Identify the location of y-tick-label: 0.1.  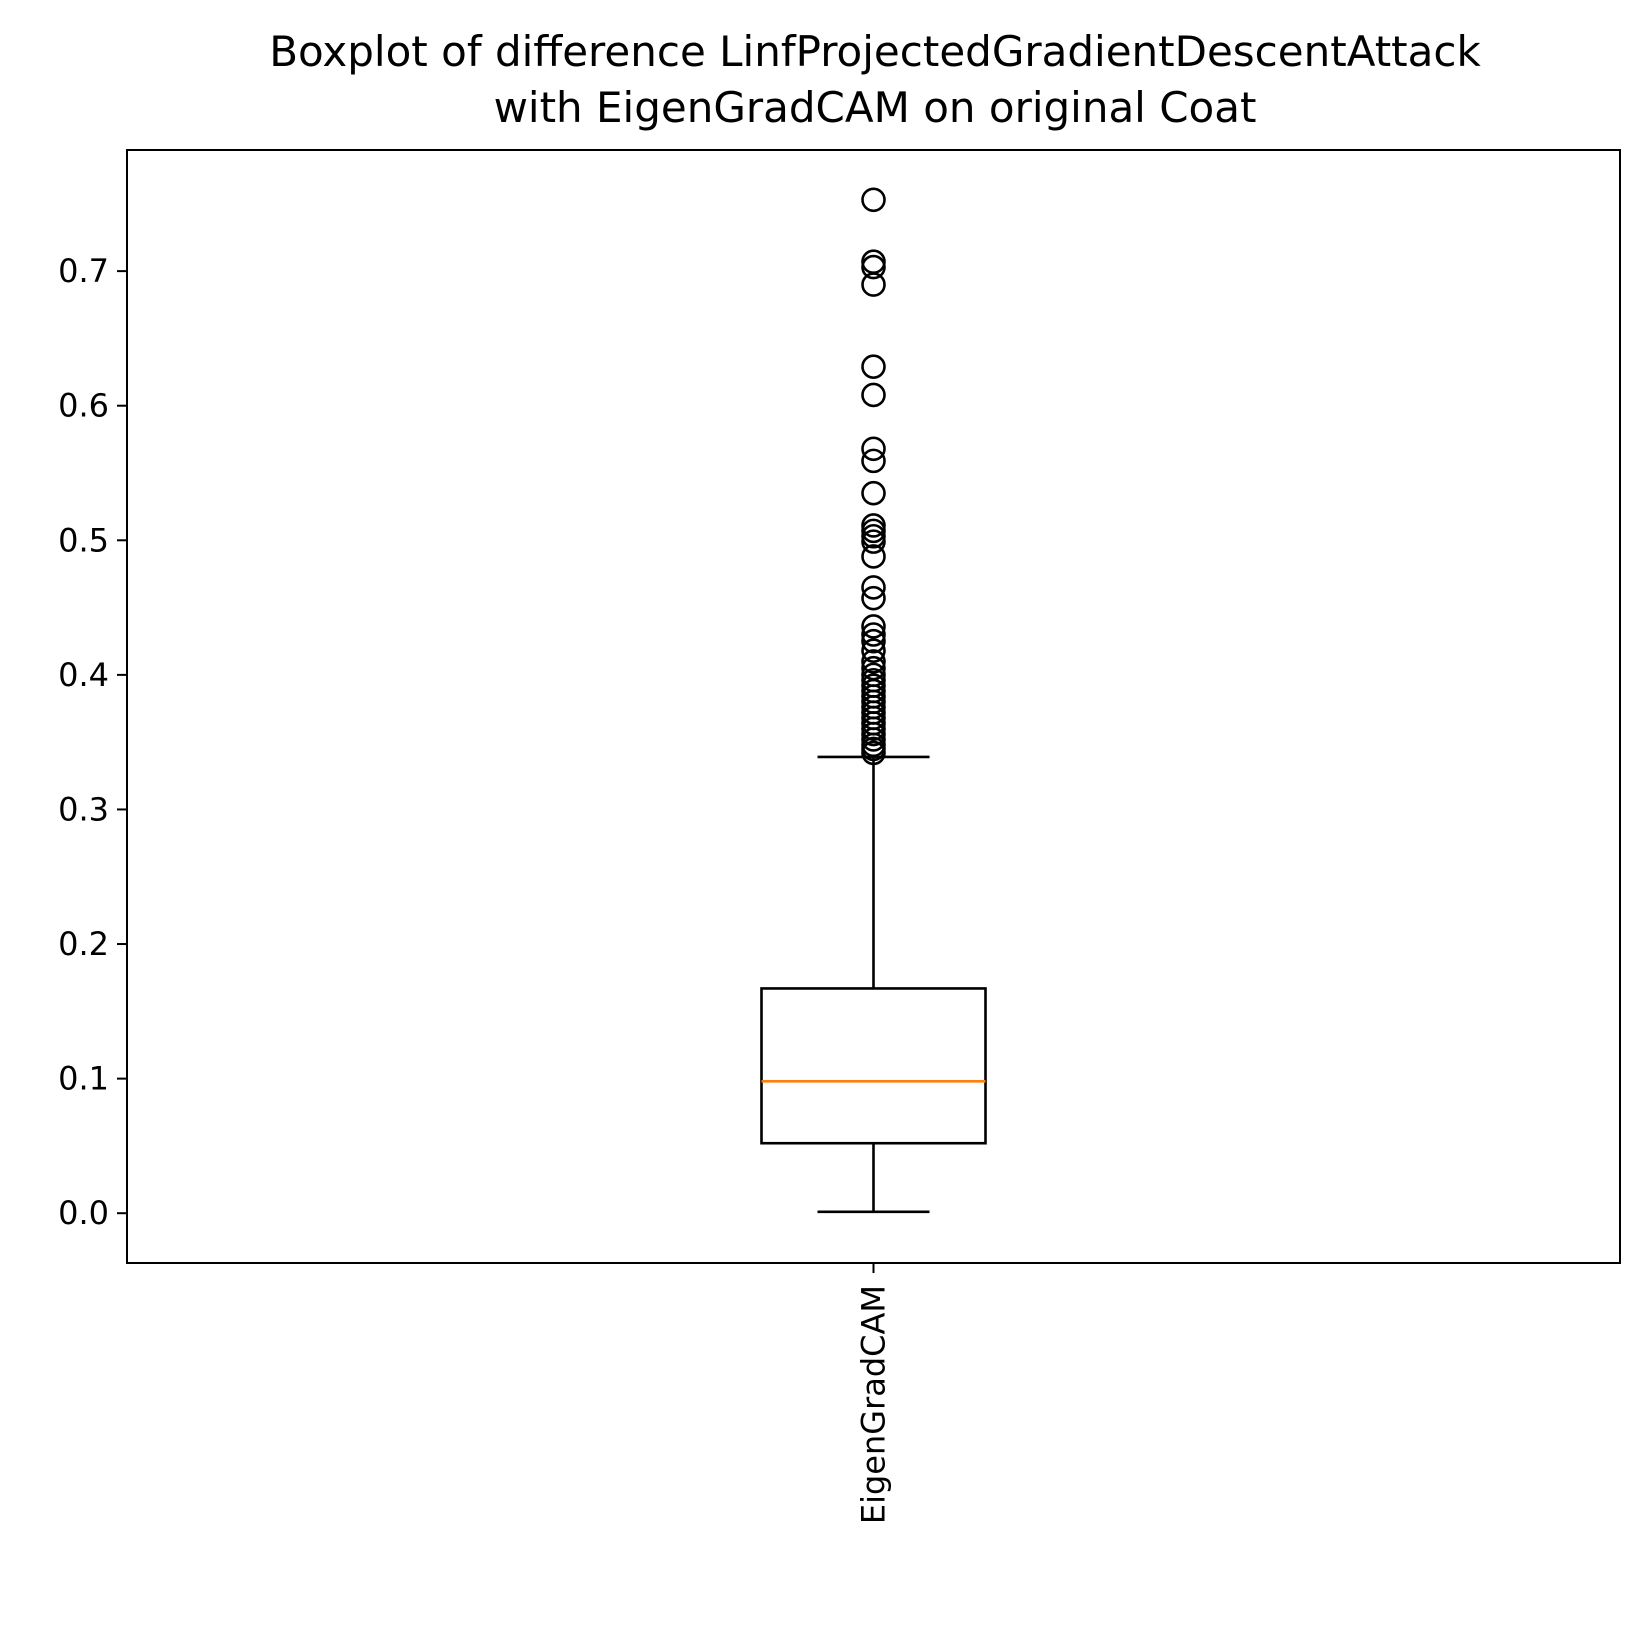
(83, 1079).